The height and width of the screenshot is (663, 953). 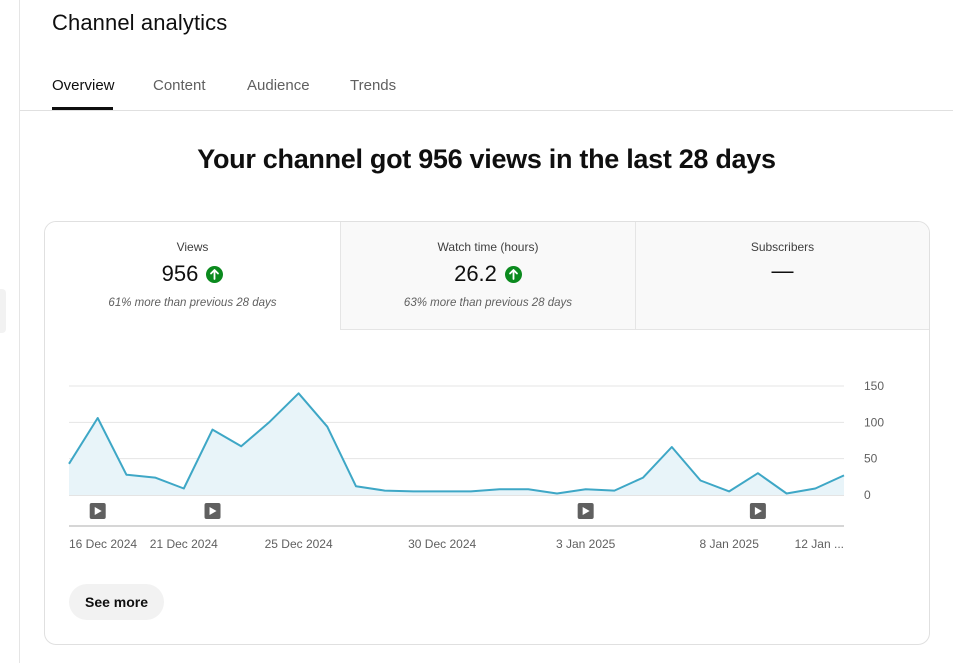 What do you see at coordinates (117, 602) in the screenshot?
I see `see-more-button: See more` at bounding box center [117, 602].